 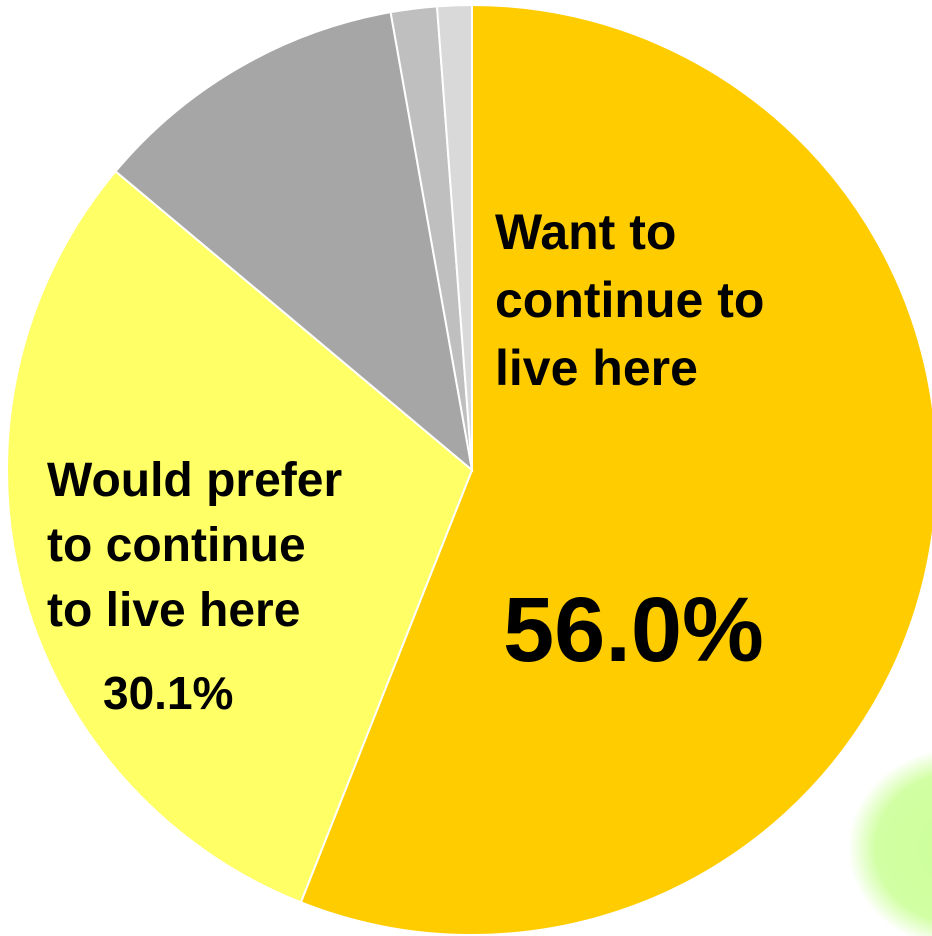 What do you see at coordinates (630, 300) in the screenshot?
I see `slice-label-want-to-continue: Want to continue to live here` at bounding box center [630, 300].